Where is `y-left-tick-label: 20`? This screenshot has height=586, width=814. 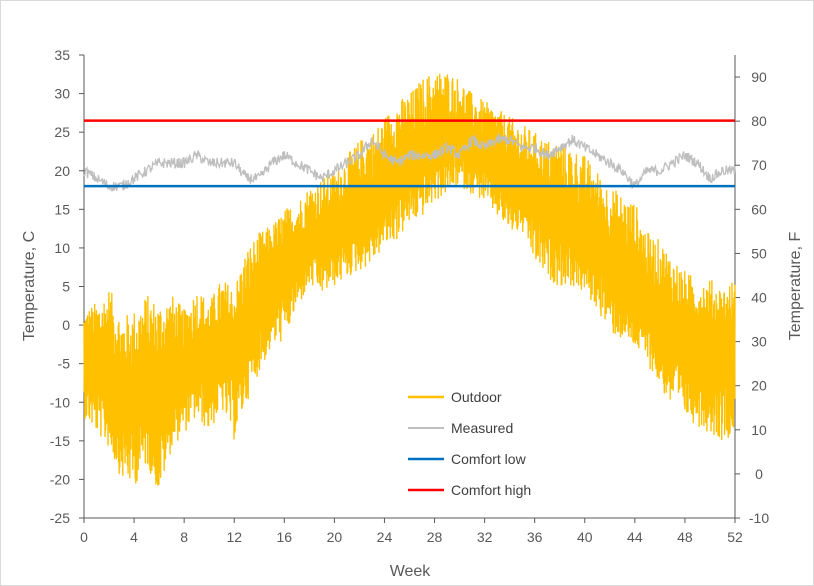 y-left-tick-label: 20 is located at coordinates (62, 171).